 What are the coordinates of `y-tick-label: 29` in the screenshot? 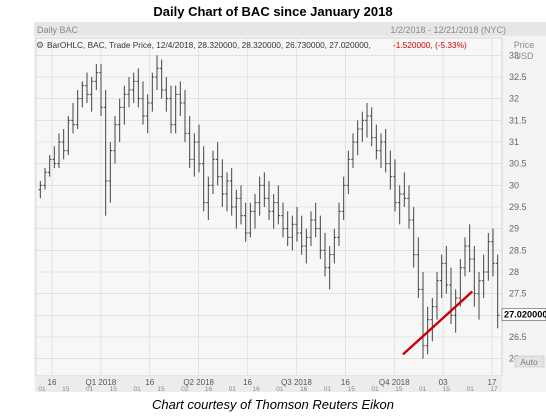 It's located at (514, 229).